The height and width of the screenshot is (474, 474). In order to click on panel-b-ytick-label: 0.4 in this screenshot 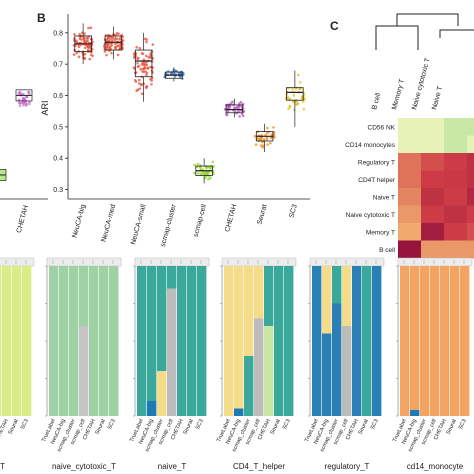, I will do `click(58, 159)`.